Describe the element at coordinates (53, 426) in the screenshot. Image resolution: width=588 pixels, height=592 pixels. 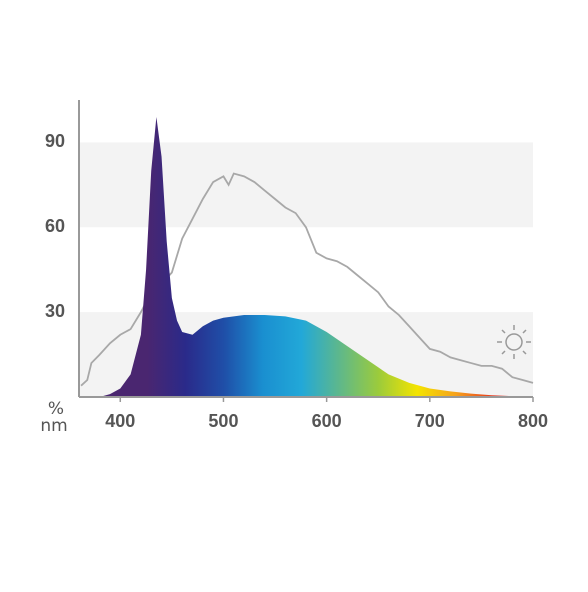
I see `x-axis-label: nm` at that location.